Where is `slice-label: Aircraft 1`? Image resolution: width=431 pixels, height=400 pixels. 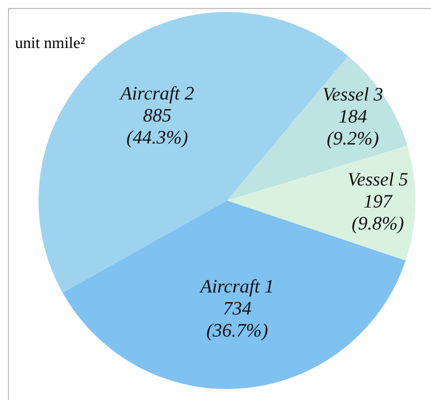
slice-label: Aircraft 1 is located at coordinates (236, 287).